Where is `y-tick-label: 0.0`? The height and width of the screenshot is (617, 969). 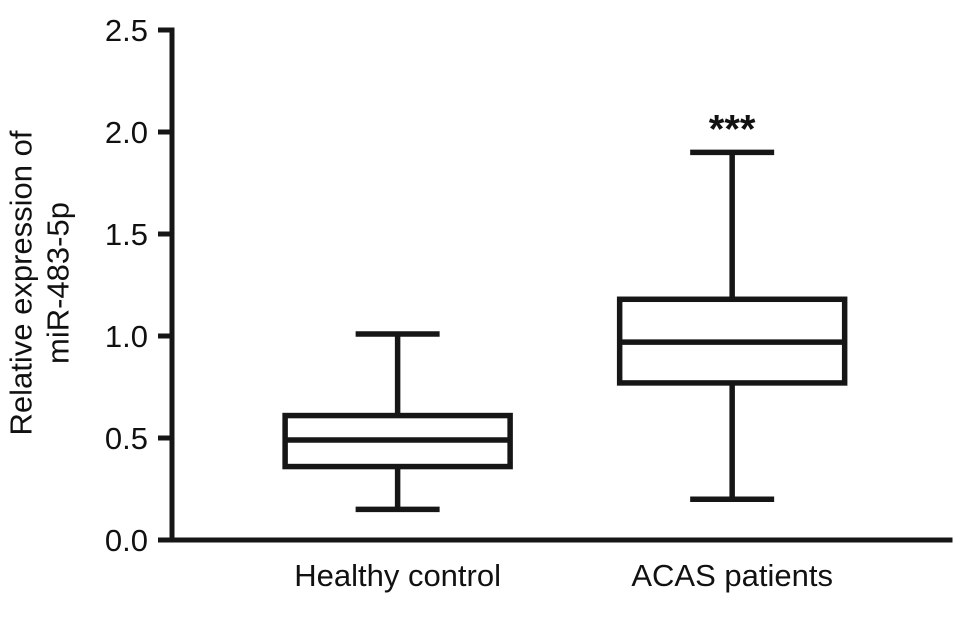 y-tick-label: 0.0 is located at coordinates (126, 540).